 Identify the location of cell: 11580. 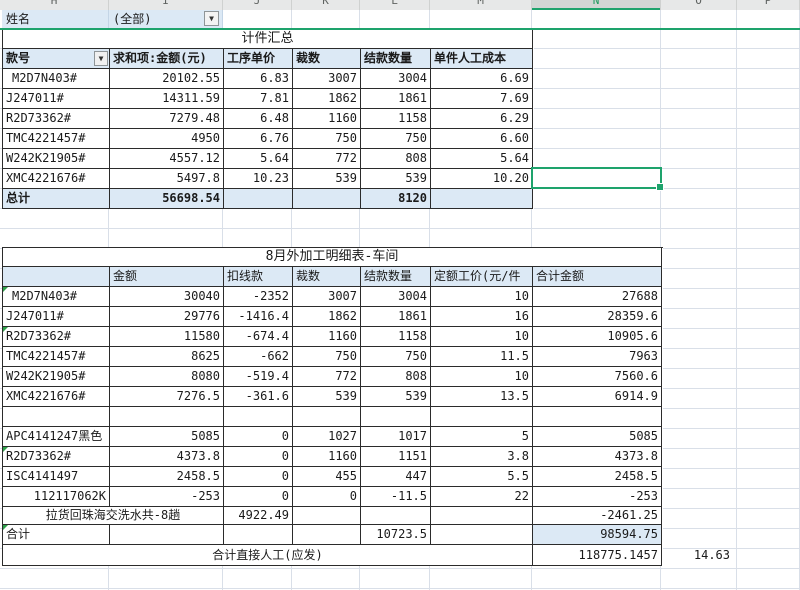
(167, 337).